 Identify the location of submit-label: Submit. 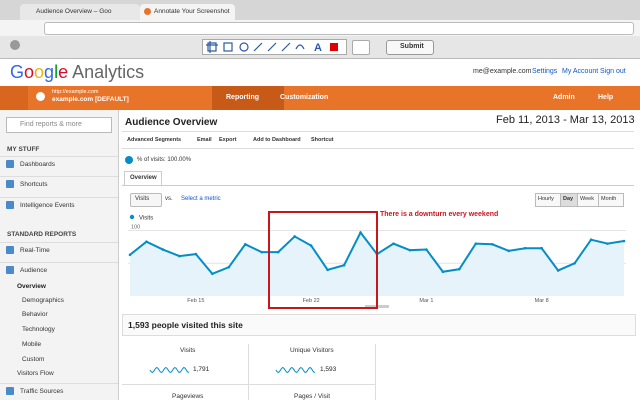
(412, 46).